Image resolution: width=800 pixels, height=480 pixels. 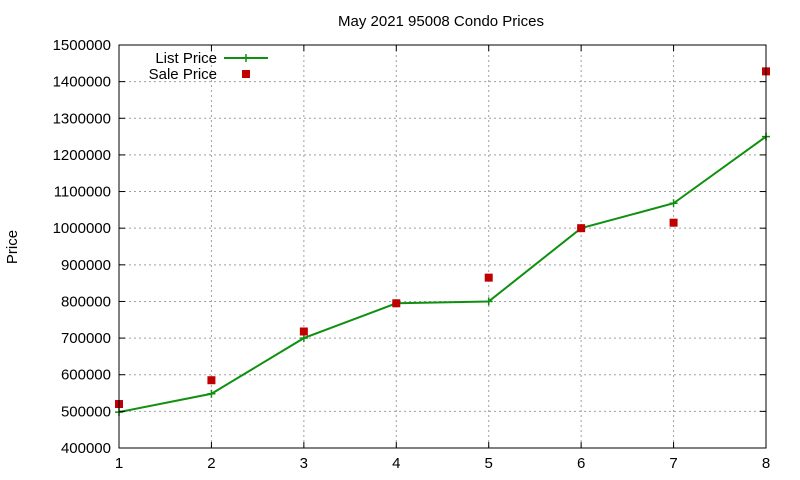 What do you see at coordinates (86, 338) in the screenshot?
I see `y-tick-label: 700000` at bounding box center [86, 338].